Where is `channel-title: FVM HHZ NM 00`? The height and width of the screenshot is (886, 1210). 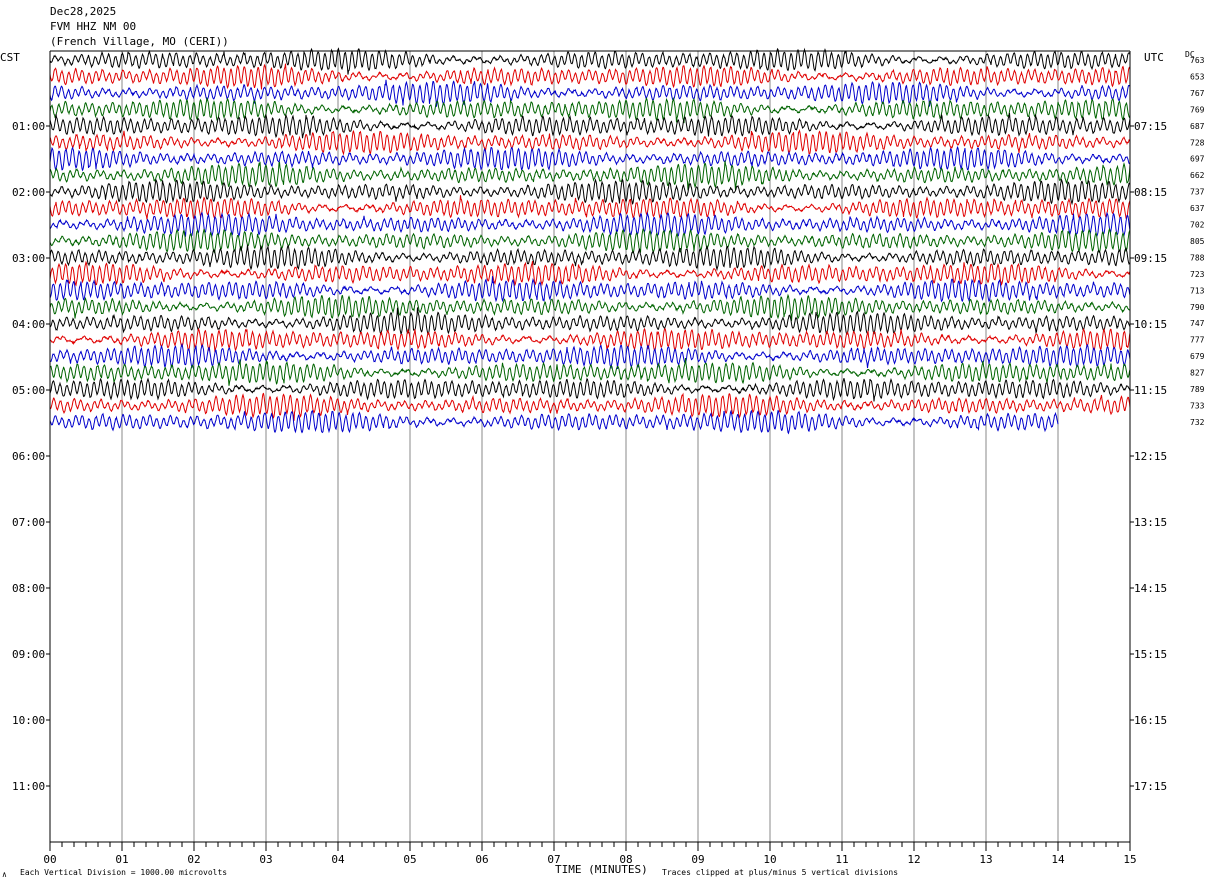 channel-title: FVM HHZ NM 00 is located at coordinates (93, 26).